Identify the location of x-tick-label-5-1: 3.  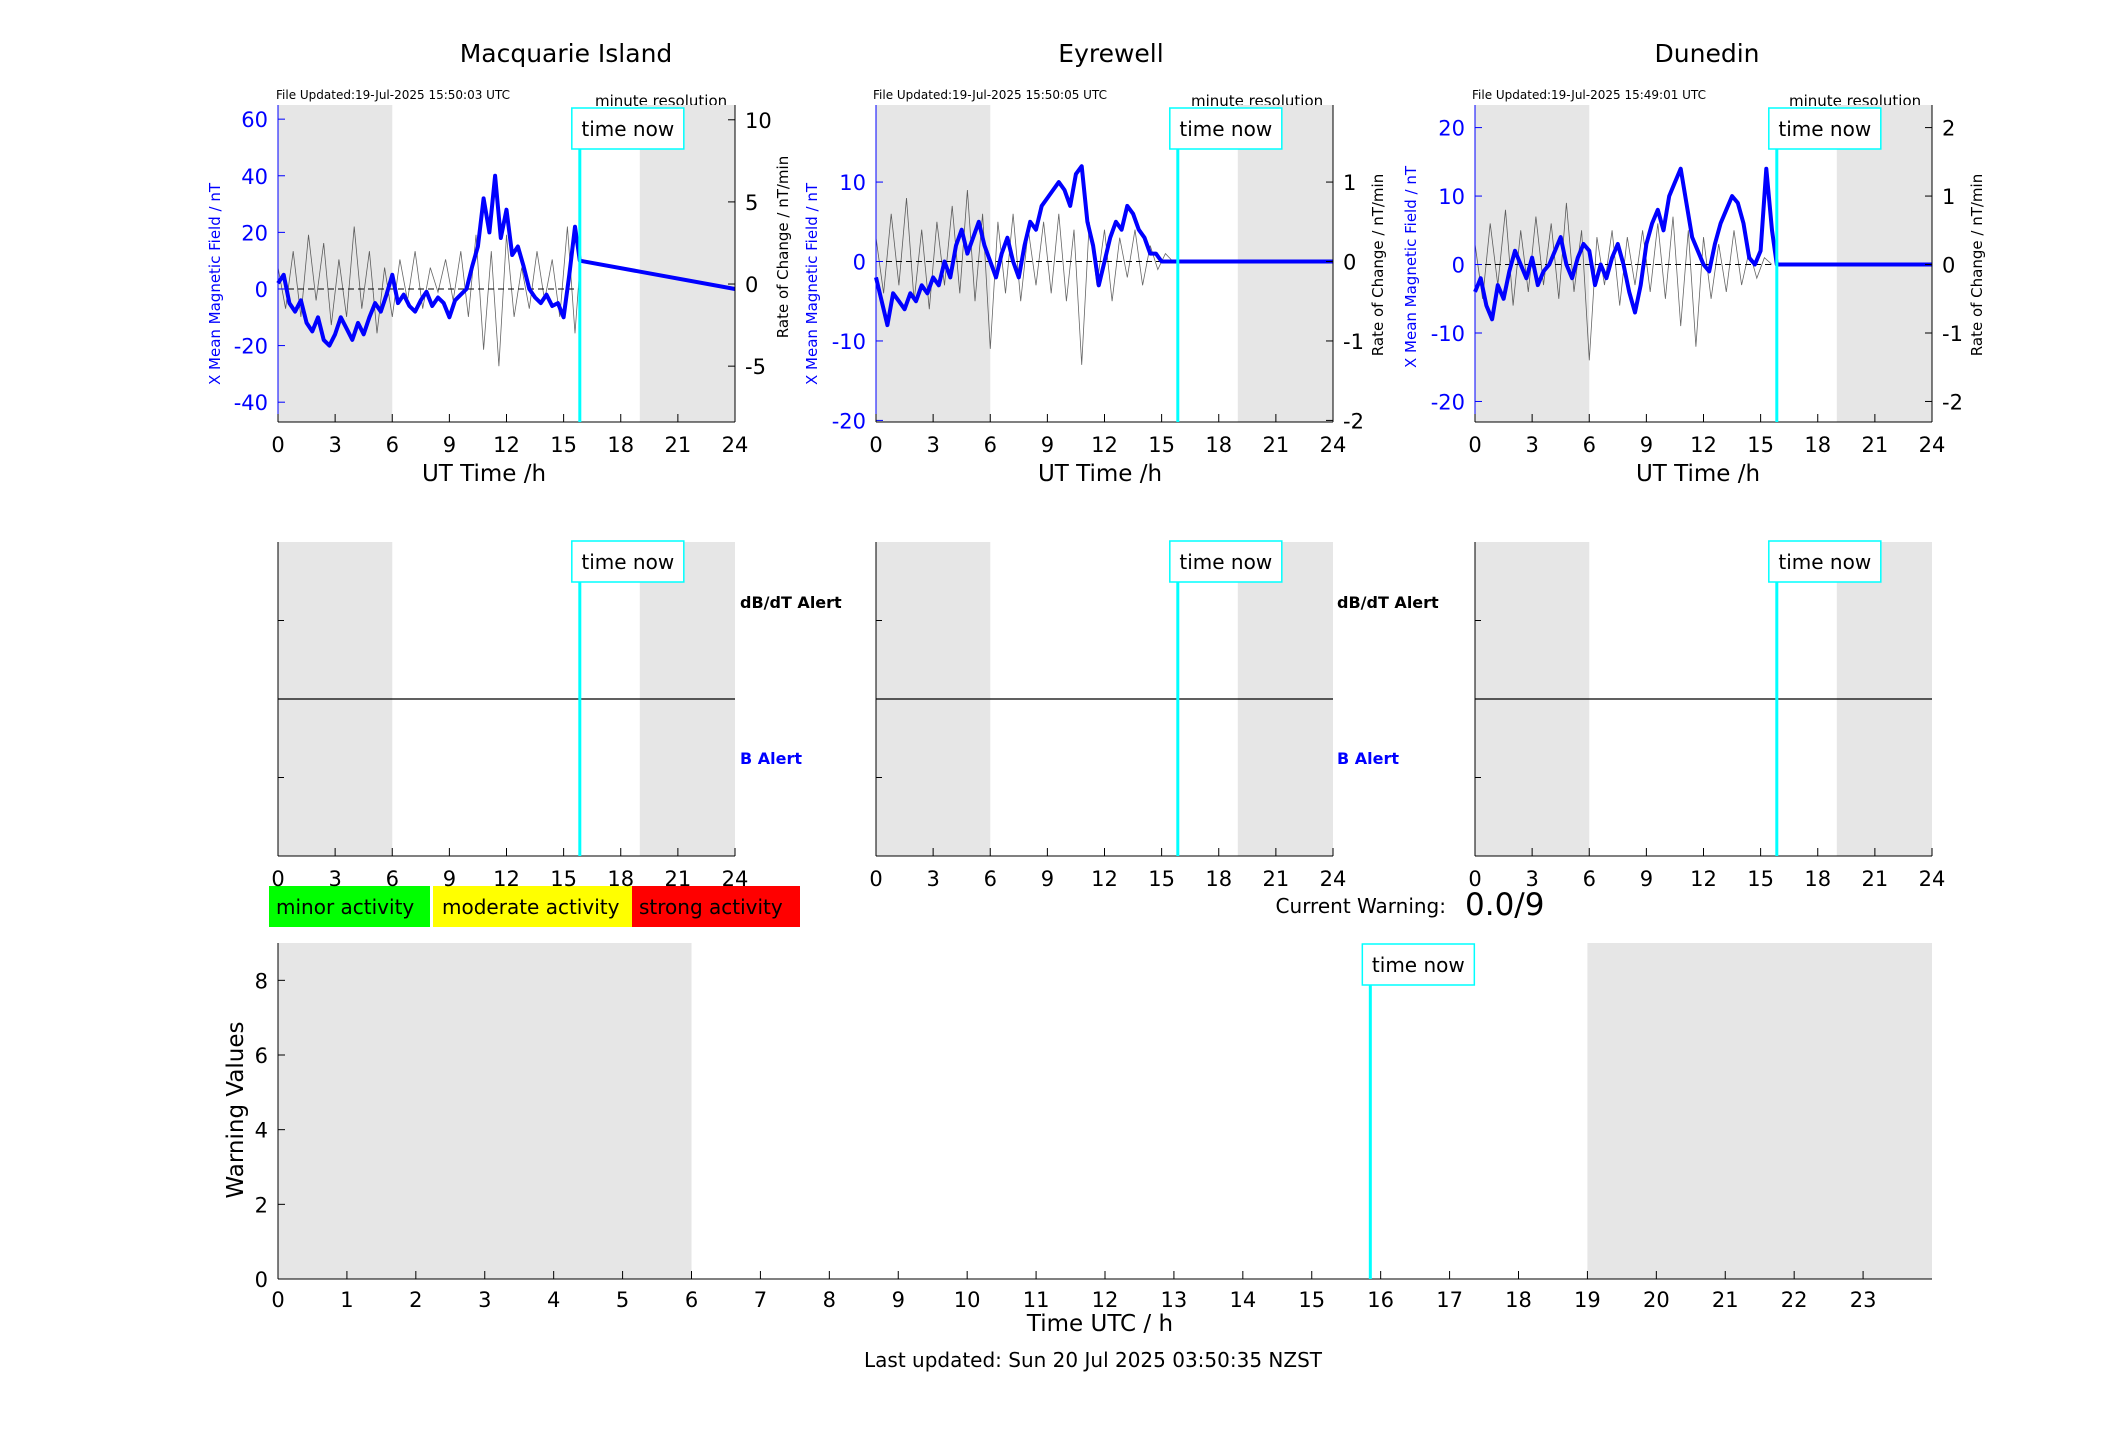
(1531, 879).